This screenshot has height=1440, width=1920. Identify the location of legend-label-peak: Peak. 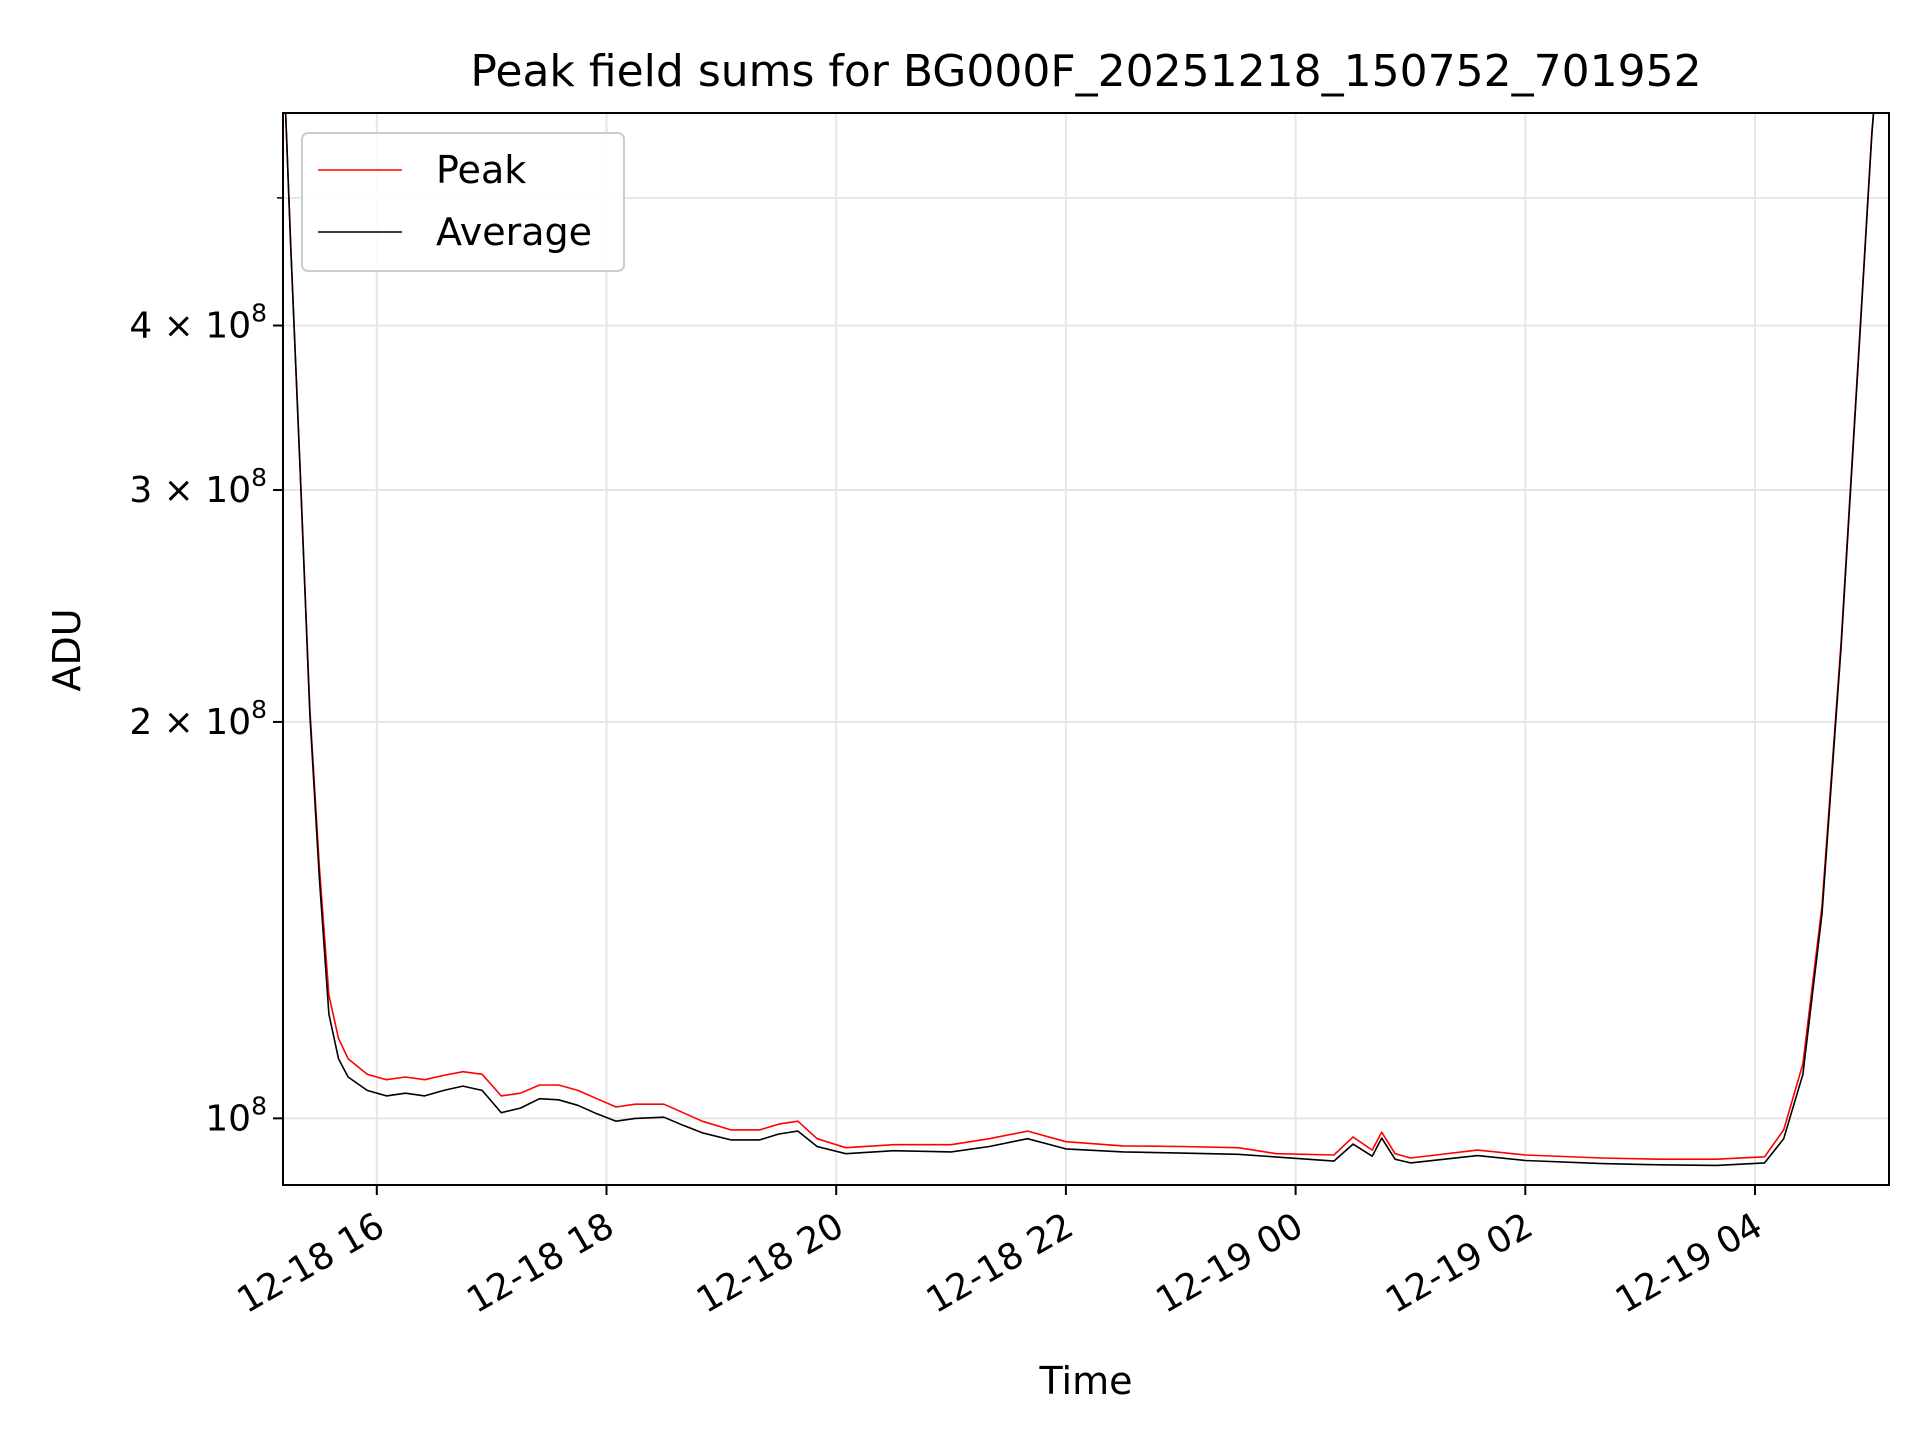
(481, 170).